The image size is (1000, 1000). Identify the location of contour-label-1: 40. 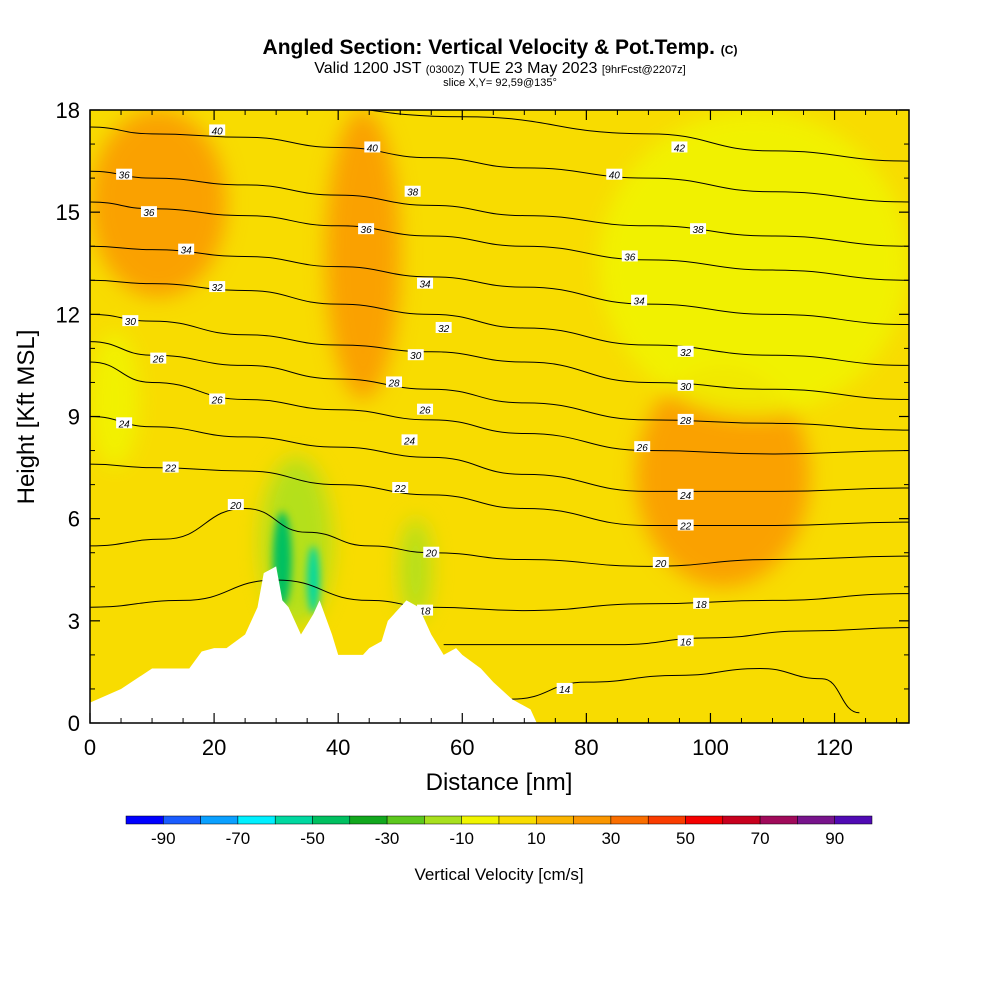
(372, 147).